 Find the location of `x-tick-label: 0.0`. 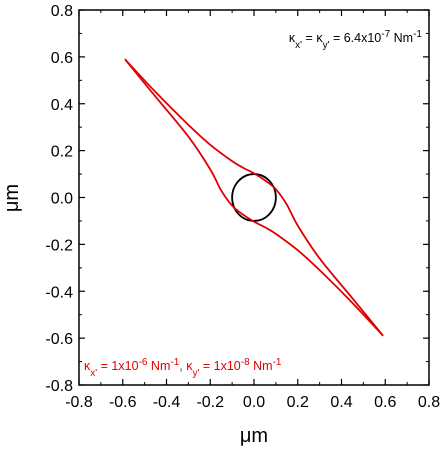

x-tick-label: 0.0 is located at coordinates (254, 402).